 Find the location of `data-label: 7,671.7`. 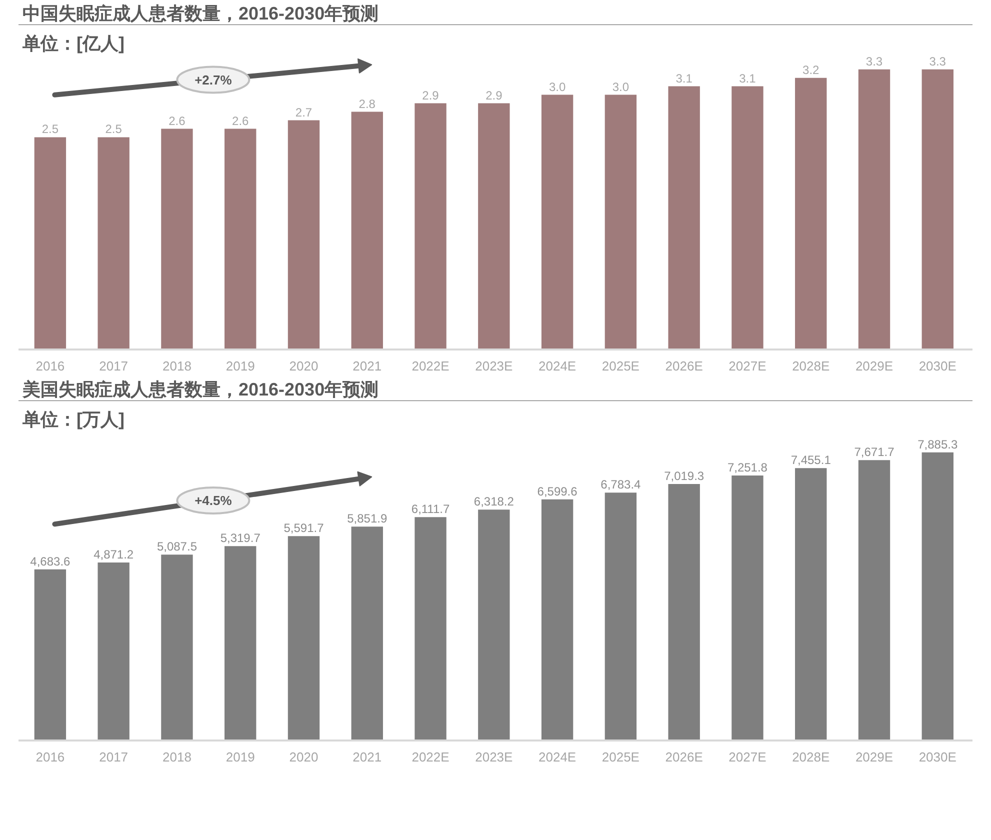

data-label: 7,671.7 is located at coordinates (874, 452).